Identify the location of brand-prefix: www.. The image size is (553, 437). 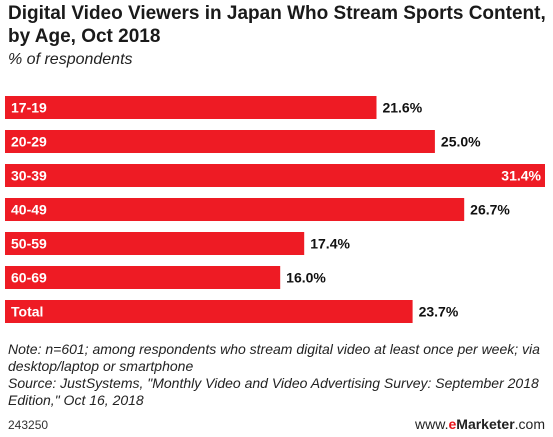
(432, 424).